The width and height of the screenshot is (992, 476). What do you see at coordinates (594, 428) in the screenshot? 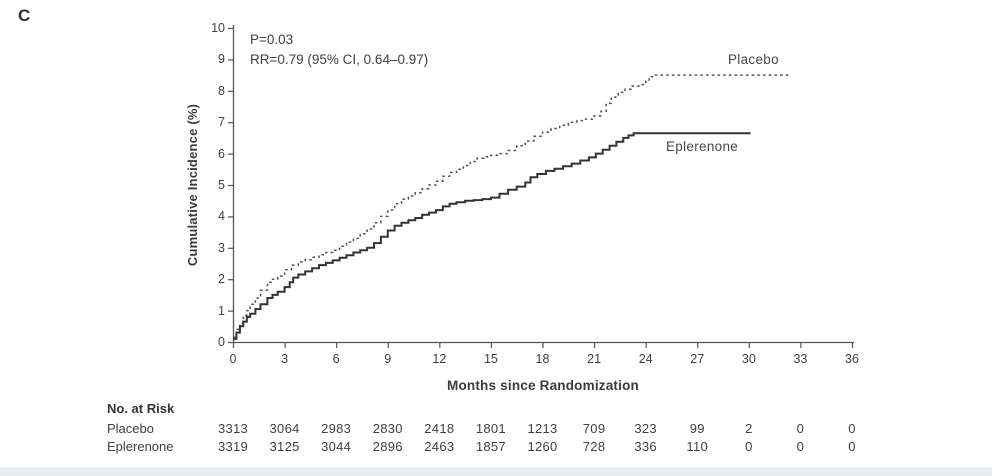
I see `risk-value: 709` at bounding box center [594, 428].